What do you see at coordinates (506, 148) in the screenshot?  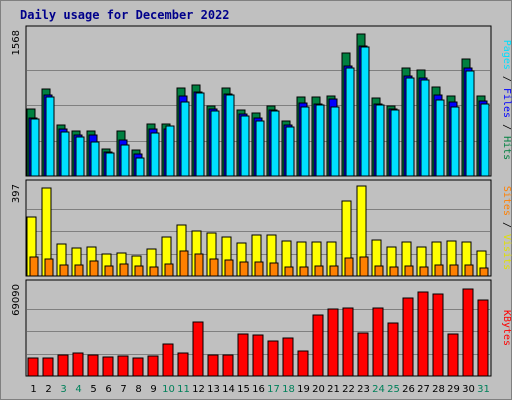 I see `legend-entry-hits: Hits` at bounding box center [506, 148].